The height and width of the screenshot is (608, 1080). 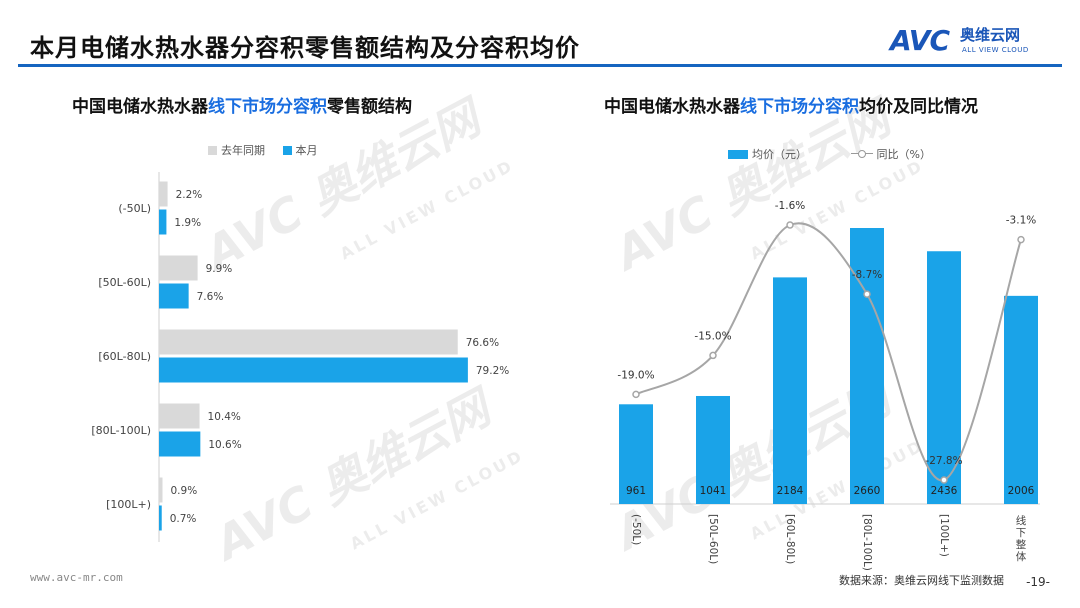 What do you see at coordinates (944, 491) in the screenshot?
I see `bar-value-label: 2436` at bounding box center [944, 491].